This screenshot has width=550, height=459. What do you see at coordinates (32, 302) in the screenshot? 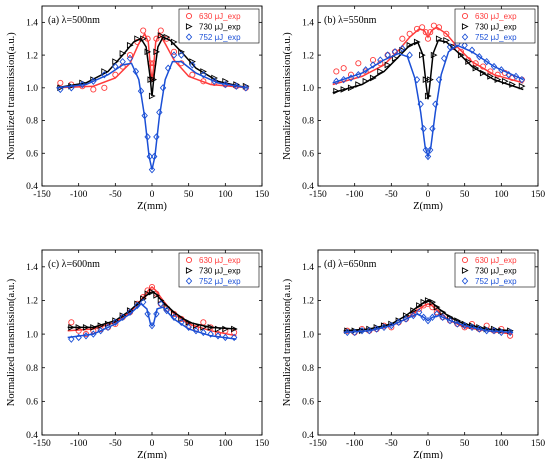
I see `y-tick-label: 1.2` at bounding box center [32, 302].